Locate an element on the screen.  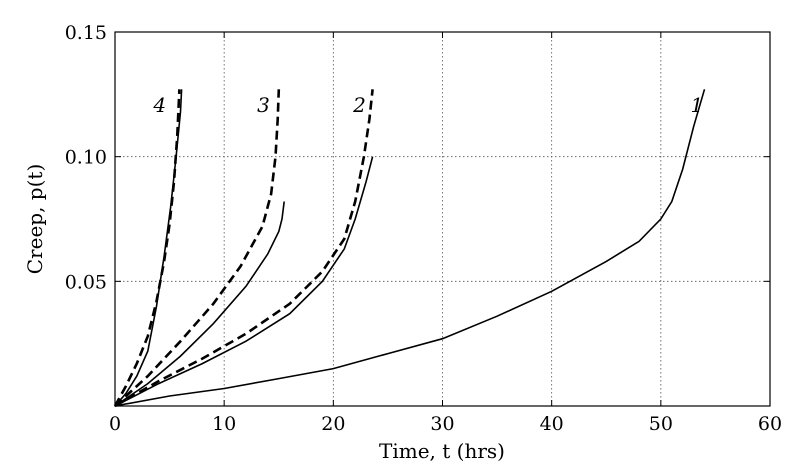
curve-label-1: 1 is located at coordinates (696, 105).